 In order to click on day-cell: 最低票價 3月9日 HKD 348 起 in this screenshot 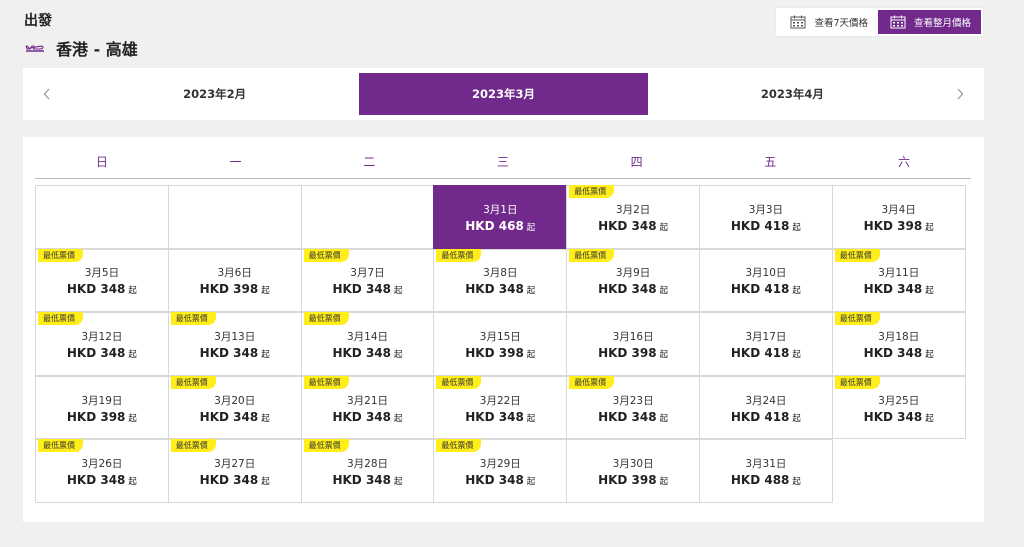, I will do `click(633, 280)`.